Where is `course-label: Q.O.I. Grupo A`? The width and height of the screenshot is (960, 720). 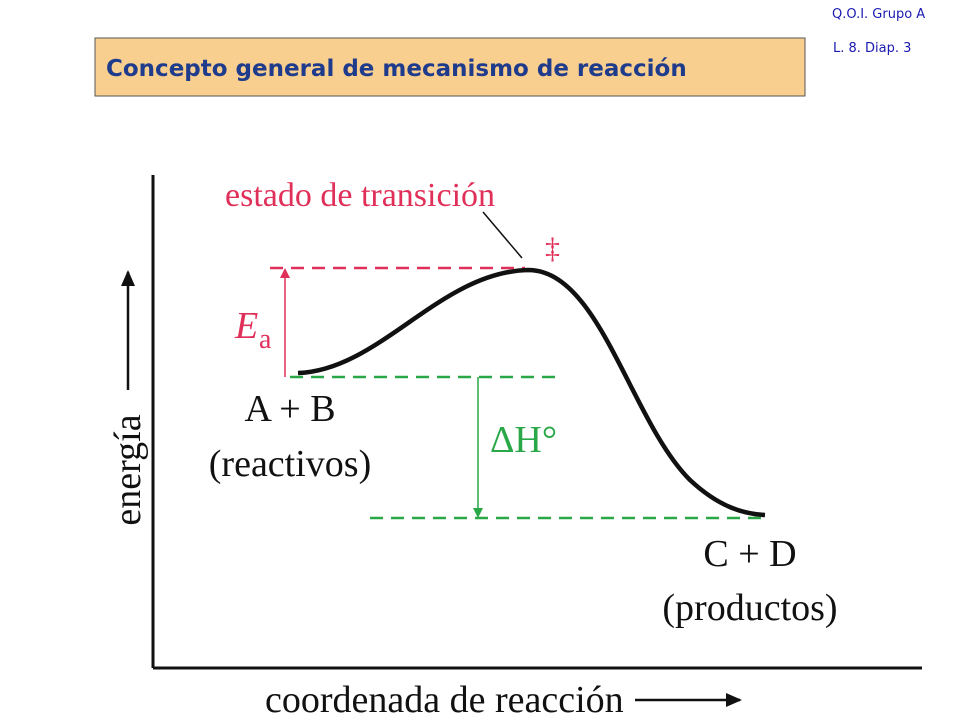 course-label: Q.O.I. Grupo A is located at coordinates (878, 14).